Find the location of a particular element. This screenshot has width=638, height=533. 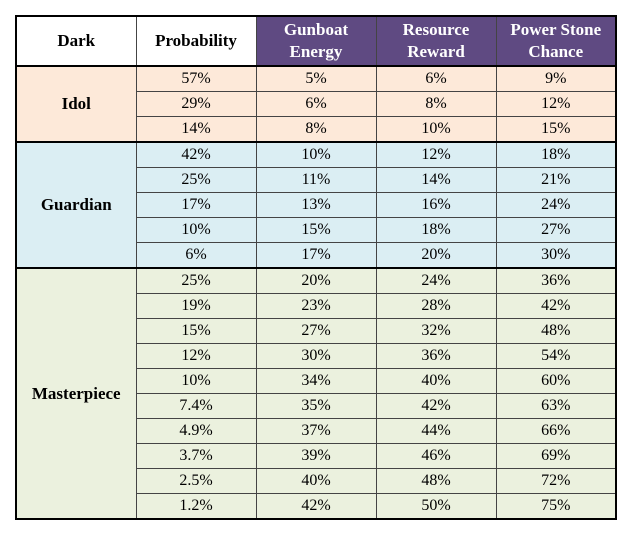

value-cell: 28% is located at coordinates (436, 306).